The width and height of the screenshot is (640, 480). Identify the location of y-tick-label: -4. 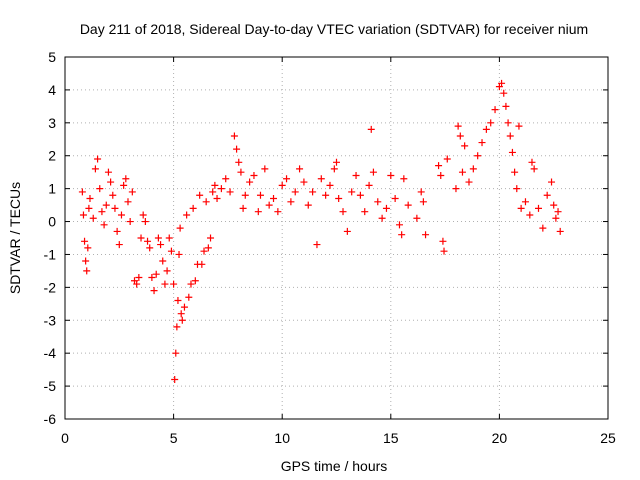
(50, 353).